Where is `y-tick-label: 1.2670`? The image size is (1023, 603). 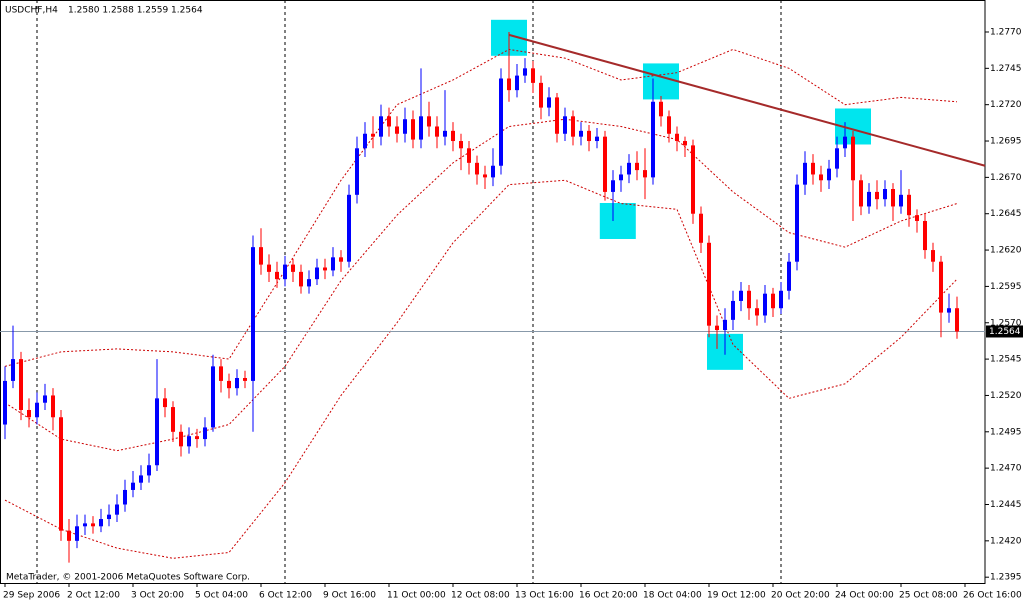 y-tick-label: 1.2670 is located at coordinates (1006, 178).